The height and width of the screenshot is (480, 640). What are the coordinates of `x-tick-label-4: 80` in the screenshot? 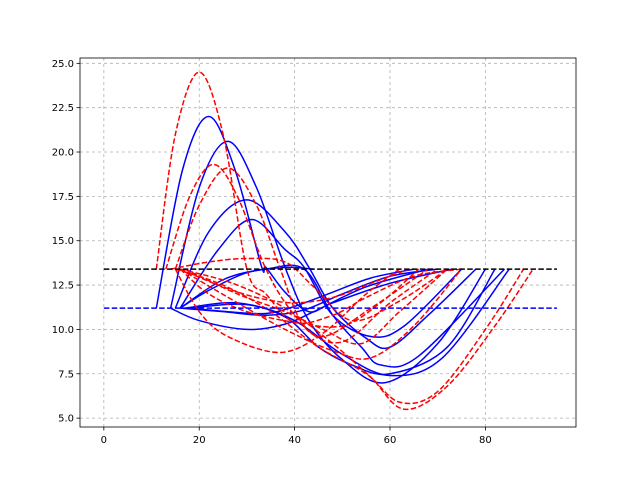 It's located at (485, 440).